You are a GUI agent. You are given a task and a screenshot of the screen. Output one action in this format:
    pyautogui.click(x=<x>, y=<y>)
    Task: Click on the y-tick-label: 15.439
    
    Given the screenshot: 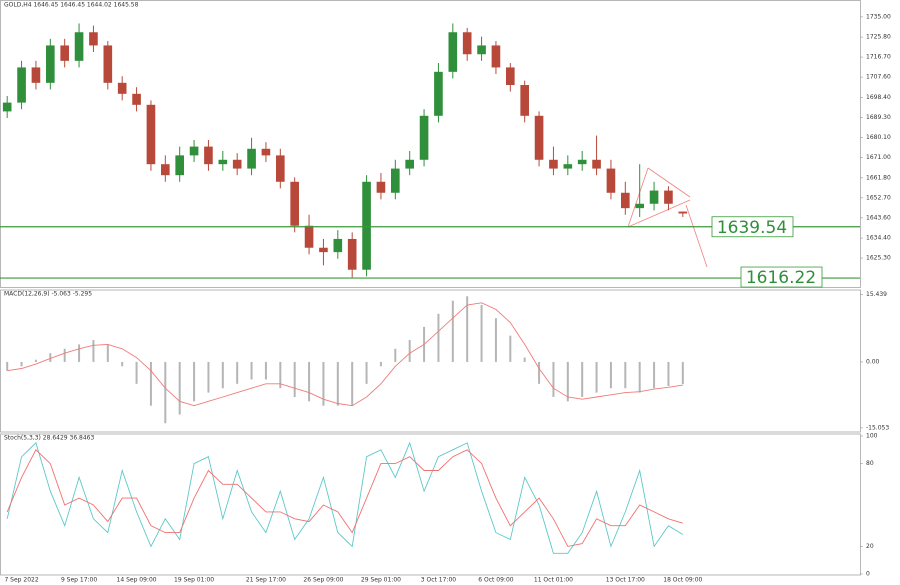 What is the action you would take?
    pyautogui.click(x=876, y=294)
    